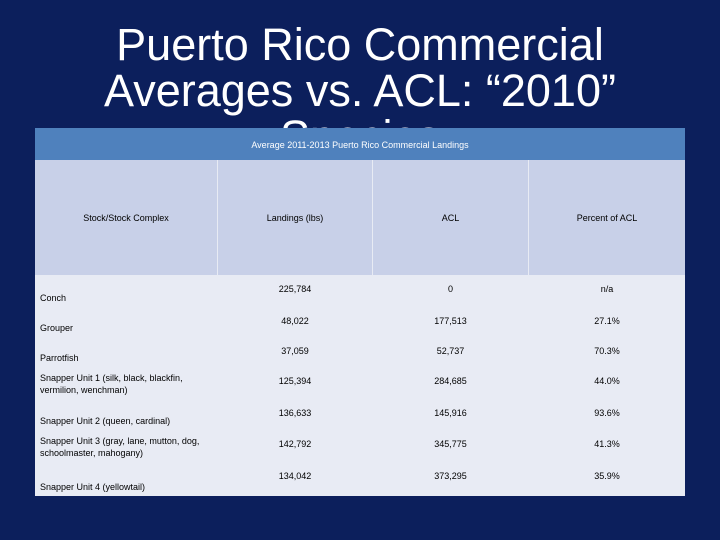  I want to click on table-row-stock: Snapper Unit 4 (yellowtail), so click(126, 479).